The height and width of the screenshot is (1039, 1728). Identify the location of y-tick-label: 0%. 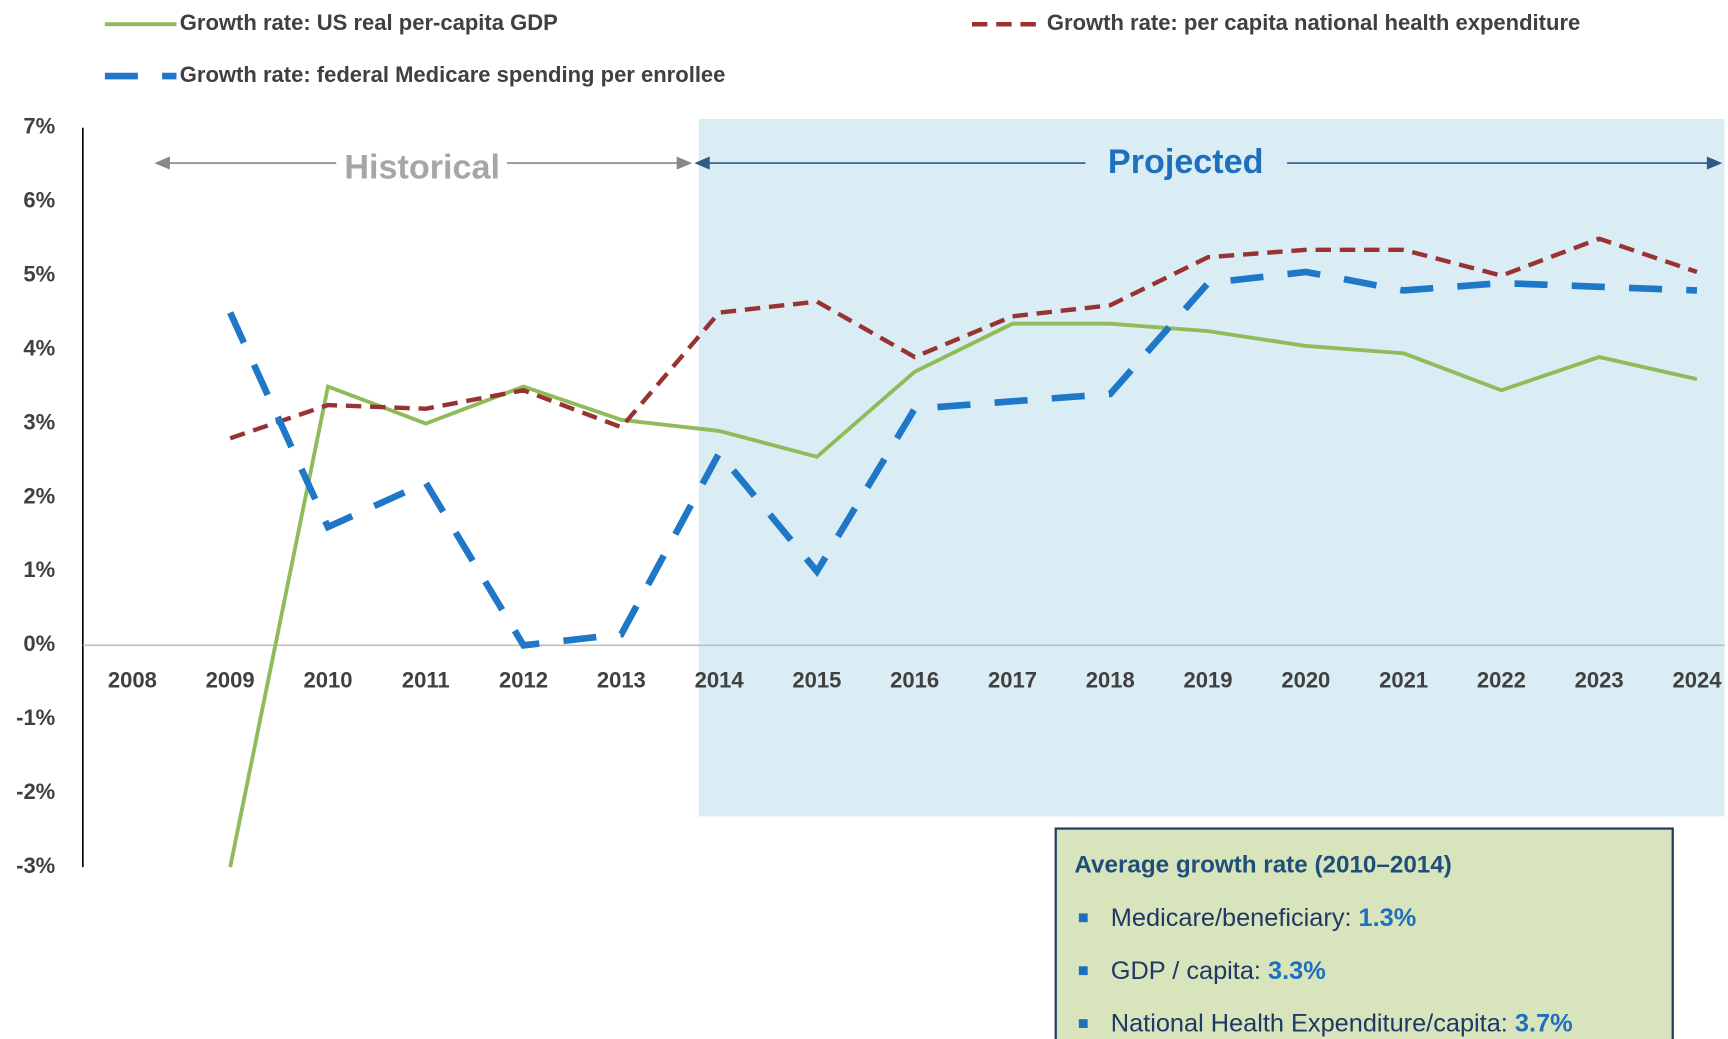
(39, 643).